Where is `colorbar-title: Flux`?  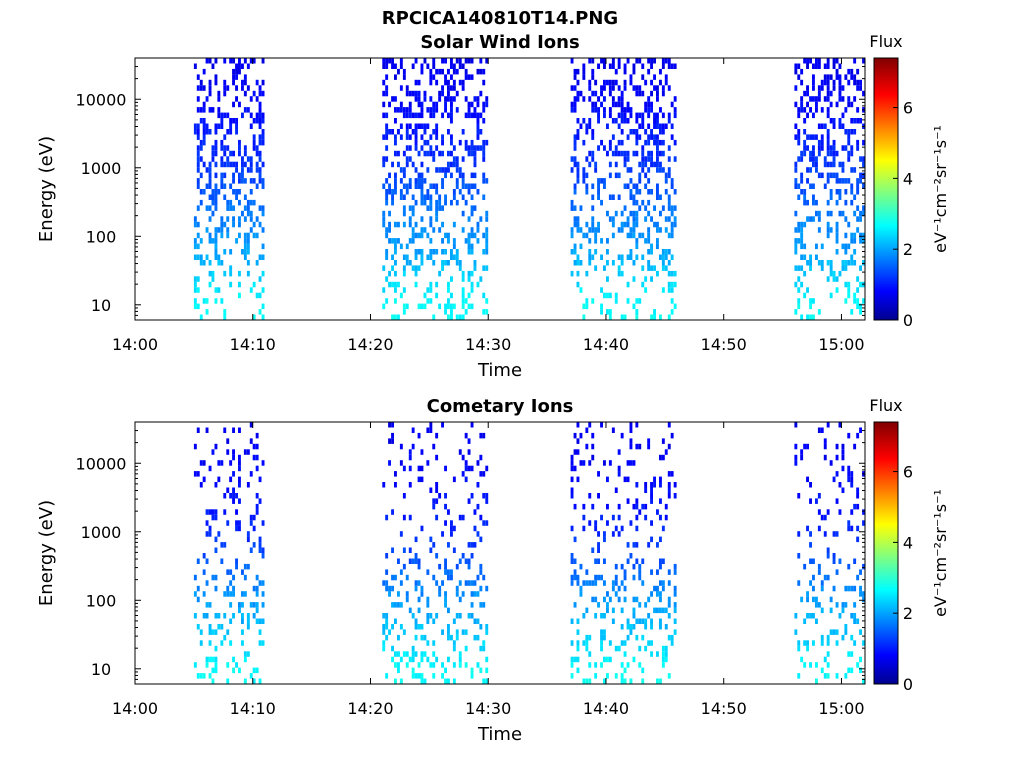 colorbar-title: Flux is located at coordinates (885, 405).